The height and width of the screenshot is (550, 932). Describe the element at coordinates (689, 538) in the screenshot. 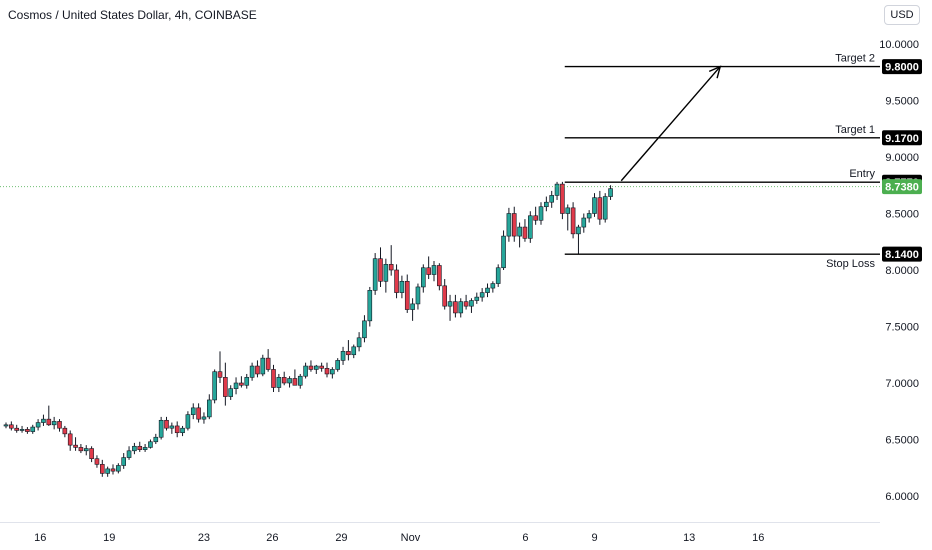

I see `time-tick-label: 13` at that location.